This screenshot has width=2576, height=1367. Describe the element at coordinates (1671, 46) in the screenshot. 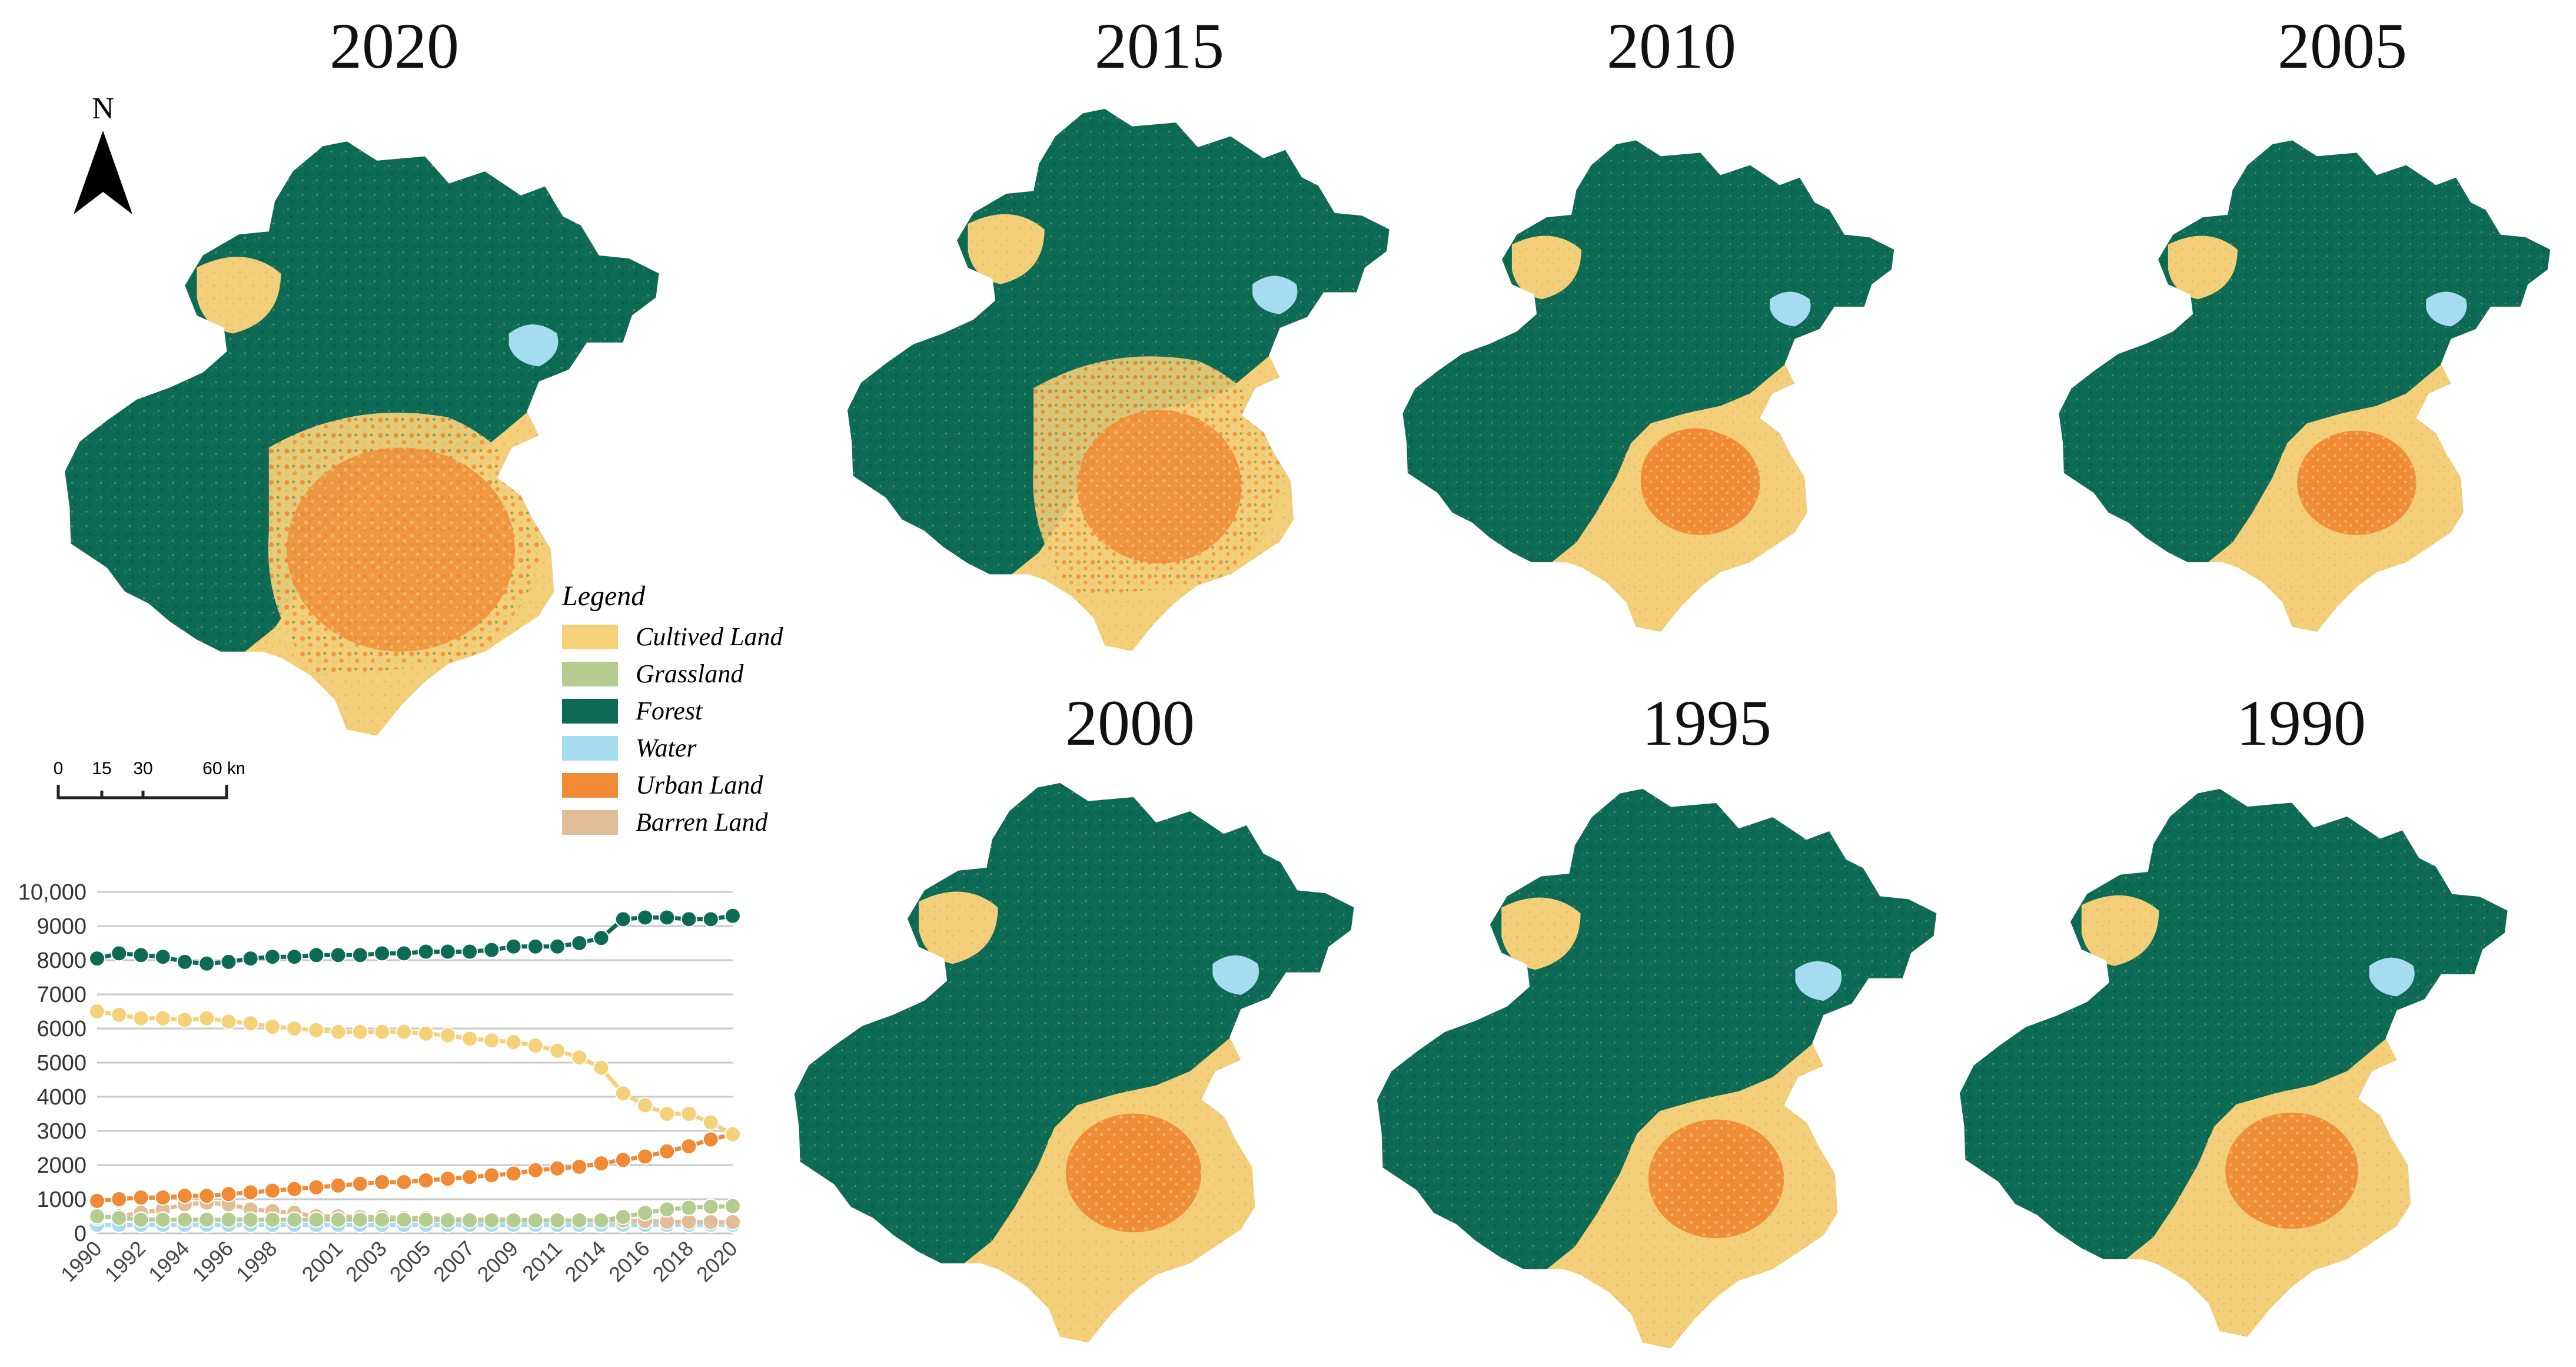

I see `map-title-2010: 2010` at that location.